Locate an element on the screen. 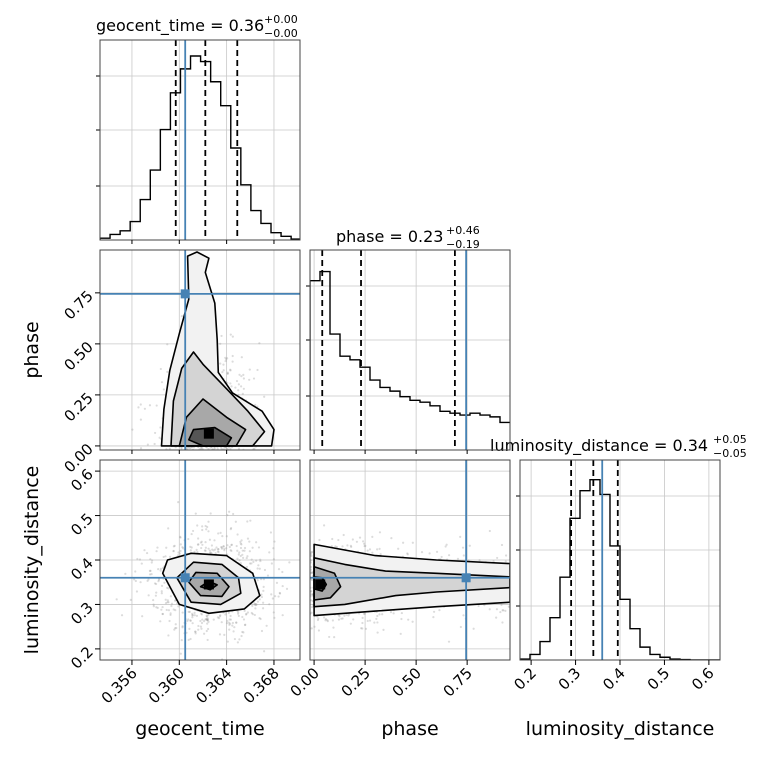 This screenshot has width=760, height=760. xlabel-geocent-time: geocent_time is located at coordinates (199, 729).